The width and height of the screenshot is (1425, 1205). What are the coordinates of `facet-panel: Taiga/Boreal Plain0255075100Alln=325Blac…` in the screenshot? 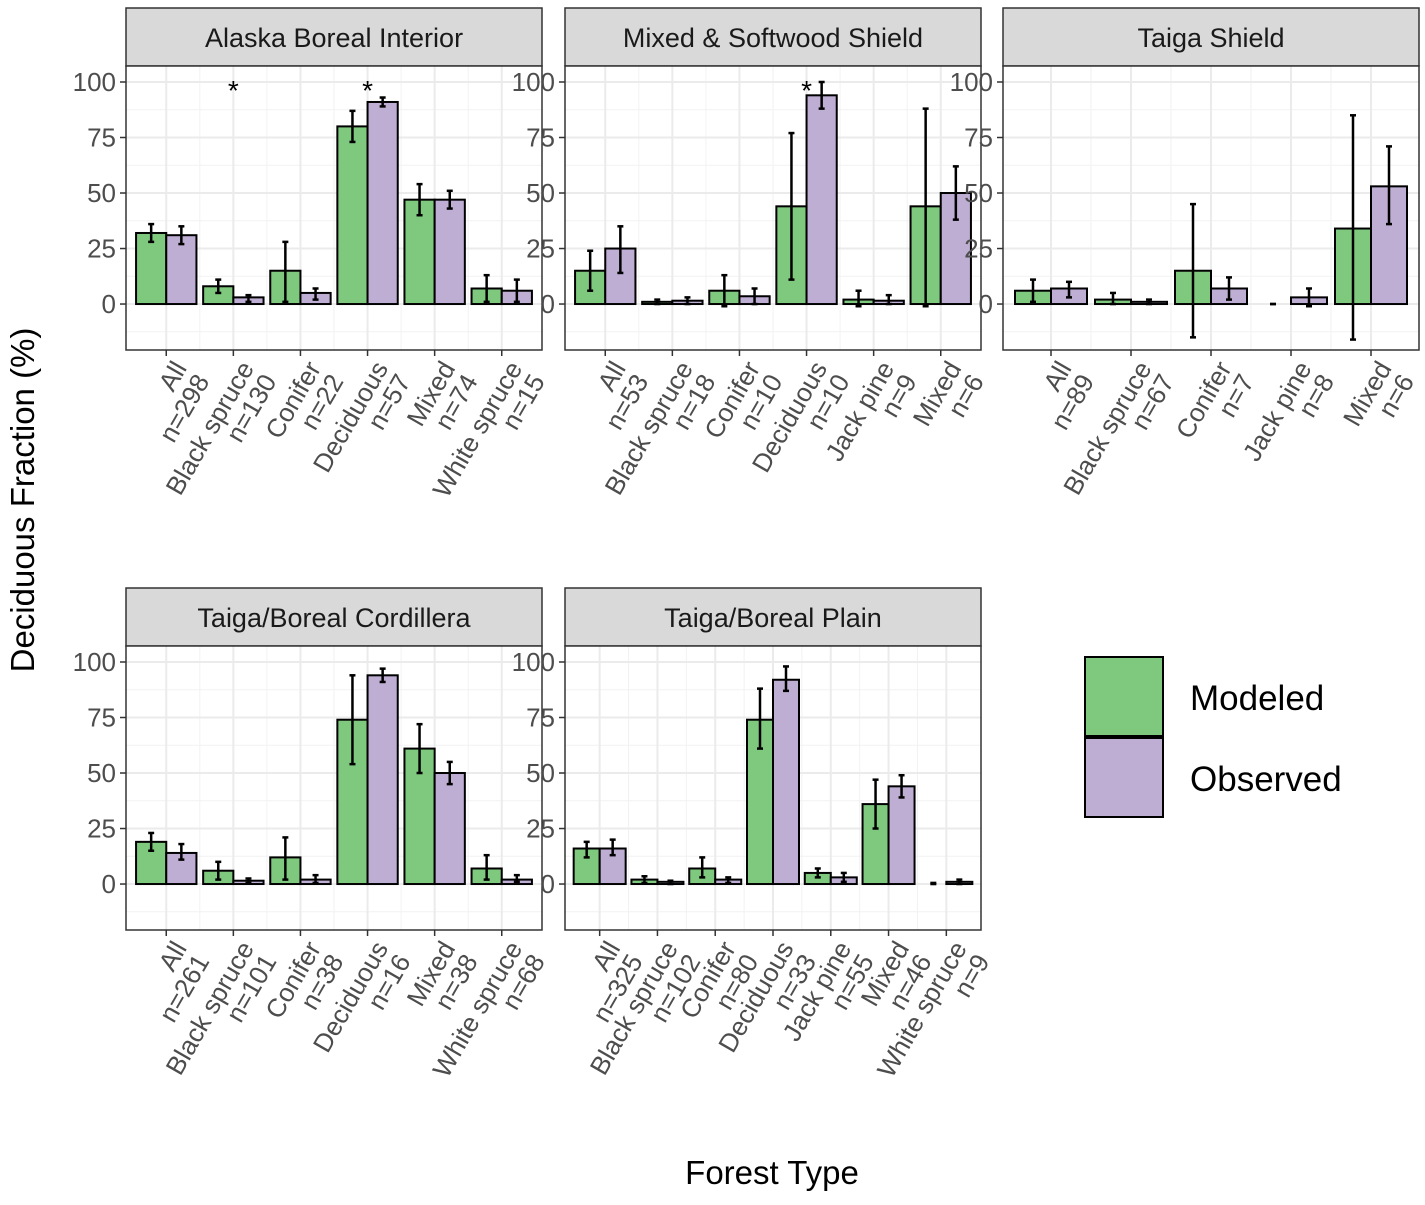 It's located at (753, 834).